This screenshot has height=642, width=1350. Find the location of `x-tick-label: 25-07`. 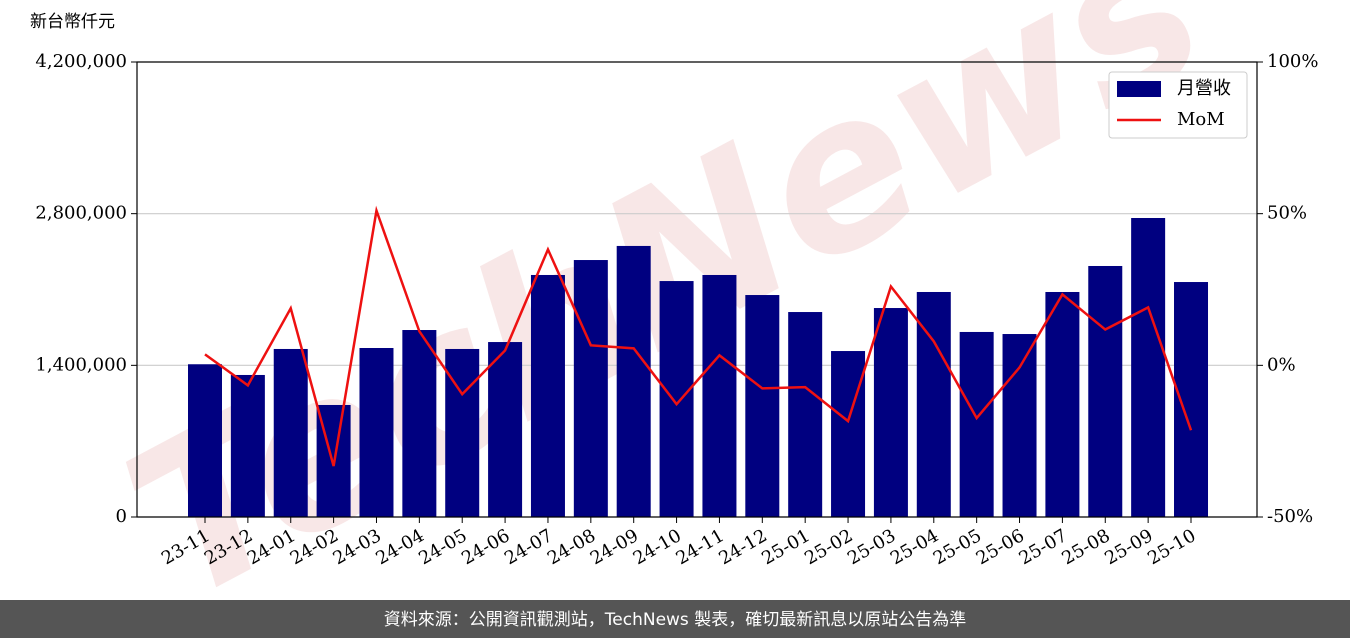

x-tick-label: 25-07 is located at coordinates (1042, 547).